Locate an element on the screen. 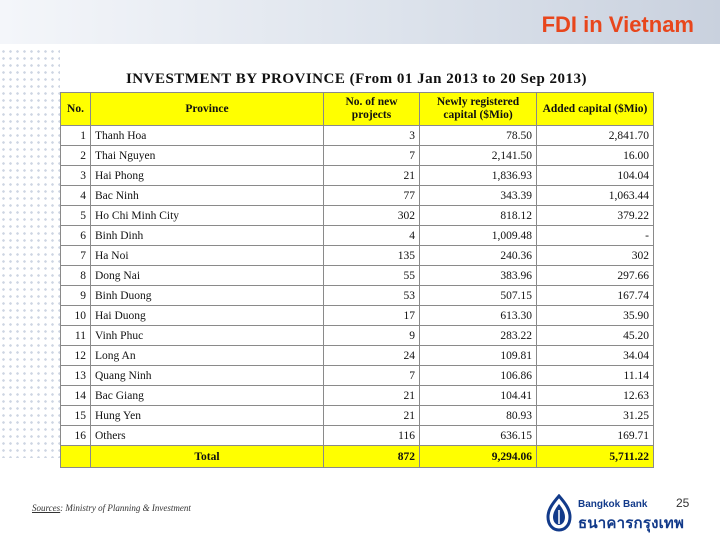  cell-registered: 80.93 is located at coordinates (478, 415).